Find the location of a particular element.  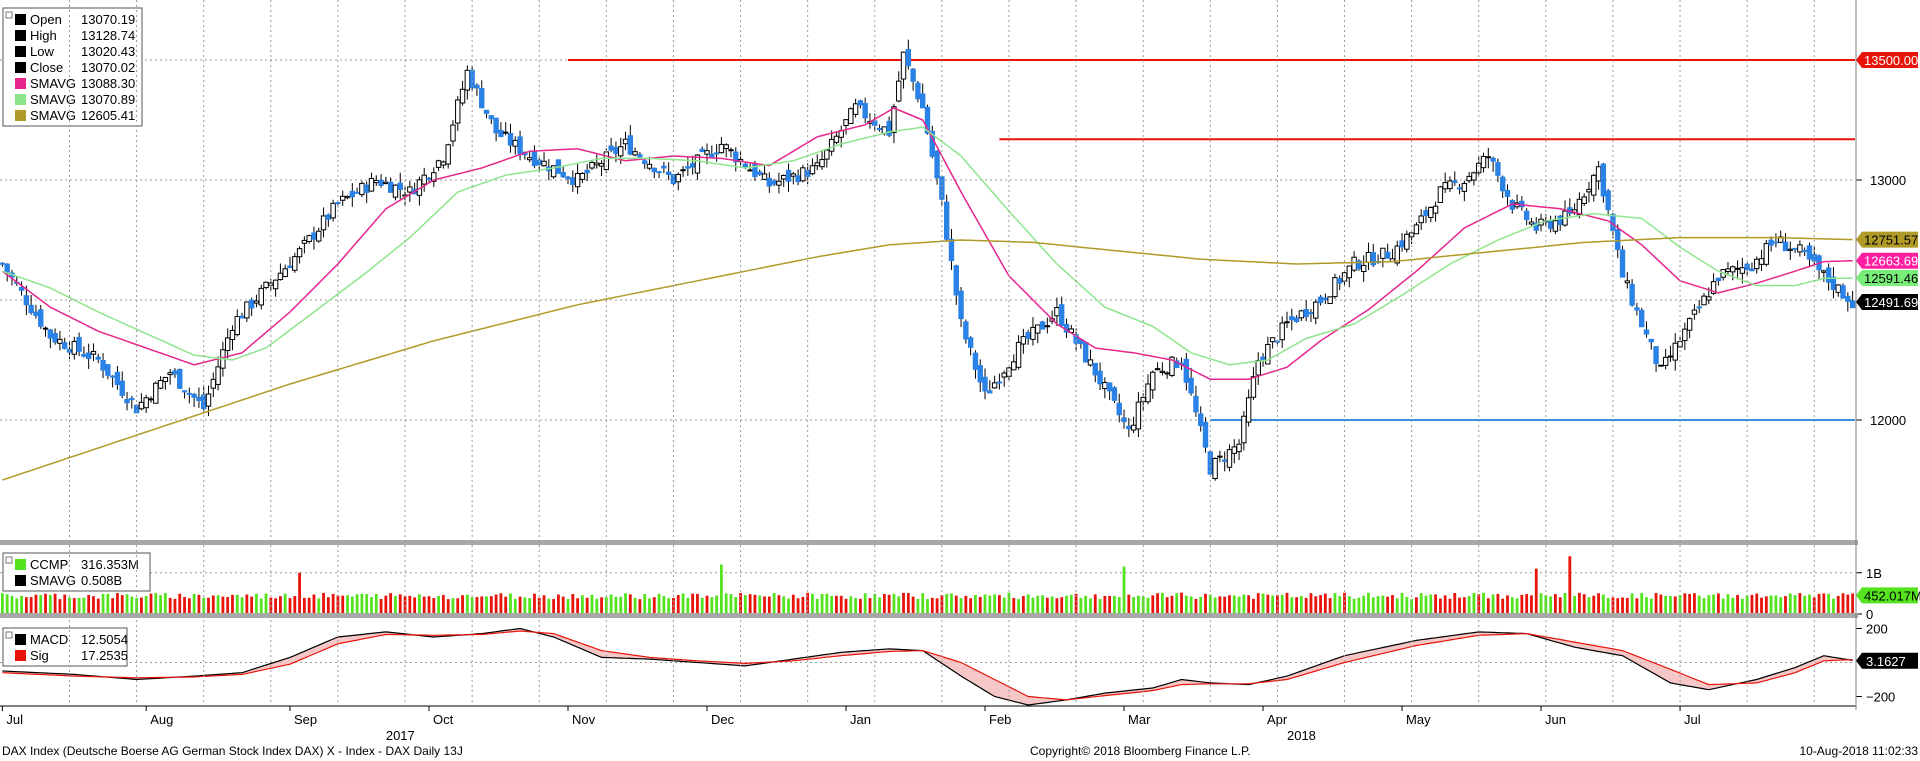

legend-label: MACD is located at coordinates (49, 639).